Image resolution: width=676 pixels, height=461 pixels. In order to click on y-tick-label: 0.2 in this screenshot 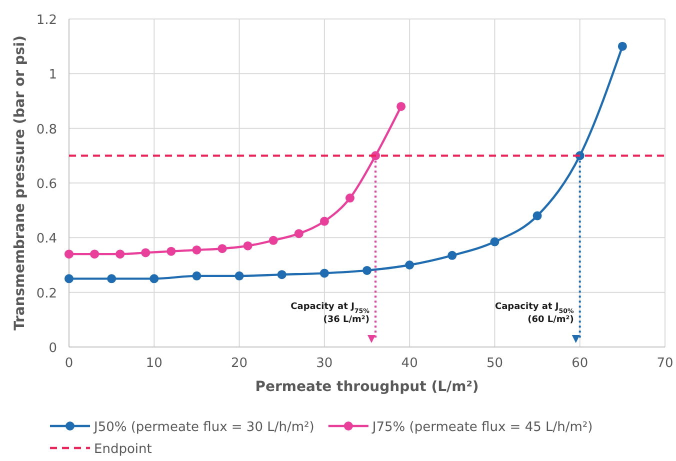, I will do `click(46, 294)`.